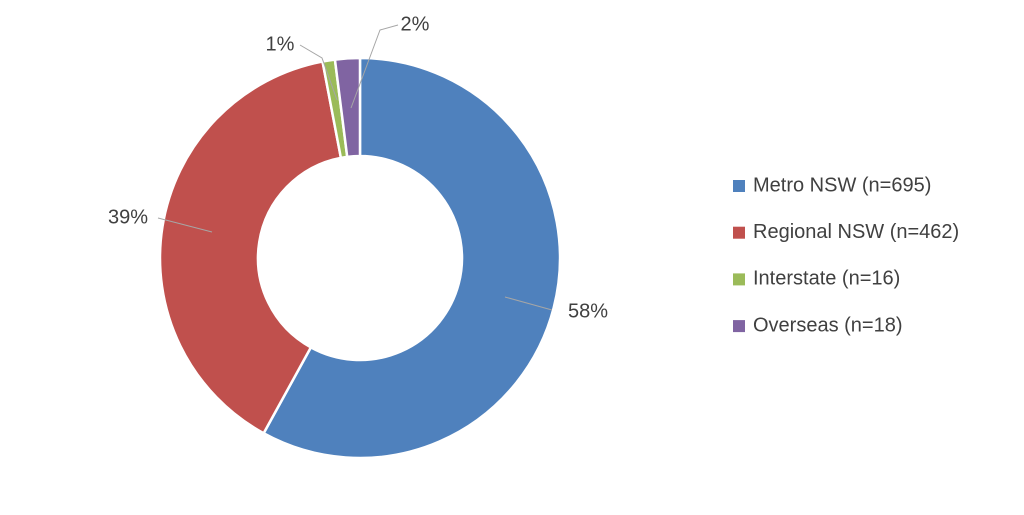 The width and height of the screenshot is (1024, 515). I want to click on data-label: 39%, so click(128, 217).